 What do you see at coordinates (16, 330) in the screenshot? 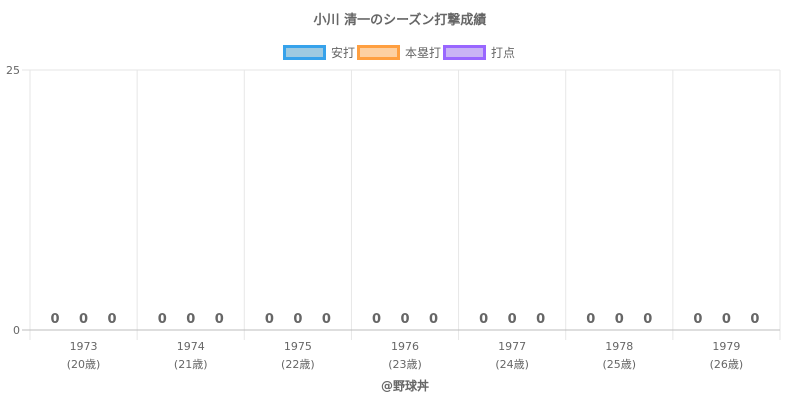
I see `y-tick-label: 0` at bounding box center [16, 330].